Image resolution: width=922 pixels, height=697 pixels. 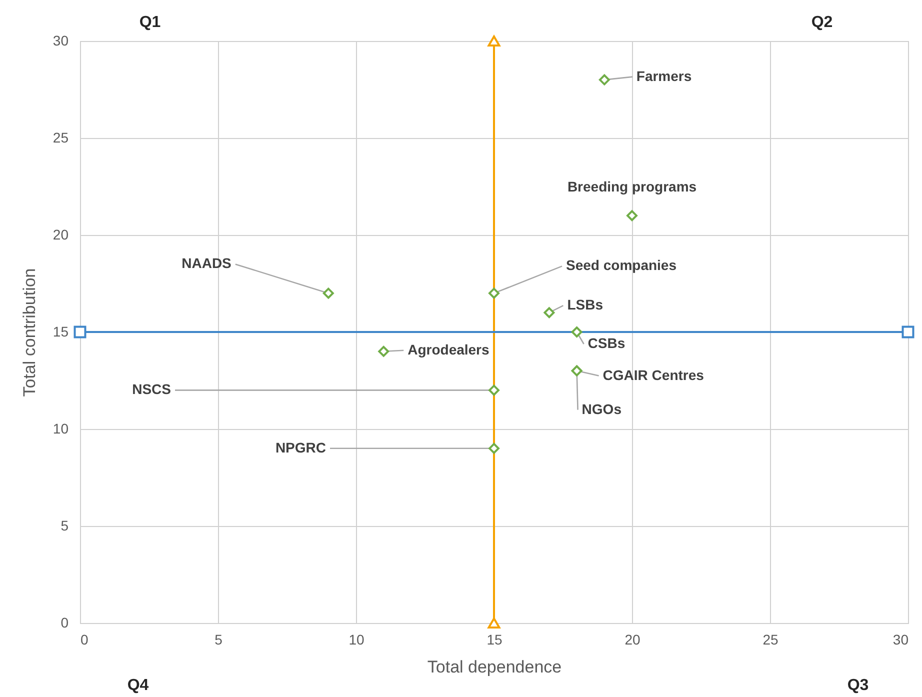 What do you see at coordinates (653, 374) in the screenshot?
I see `annotation: CGAIR Centres` at bounding box center [653, 374].